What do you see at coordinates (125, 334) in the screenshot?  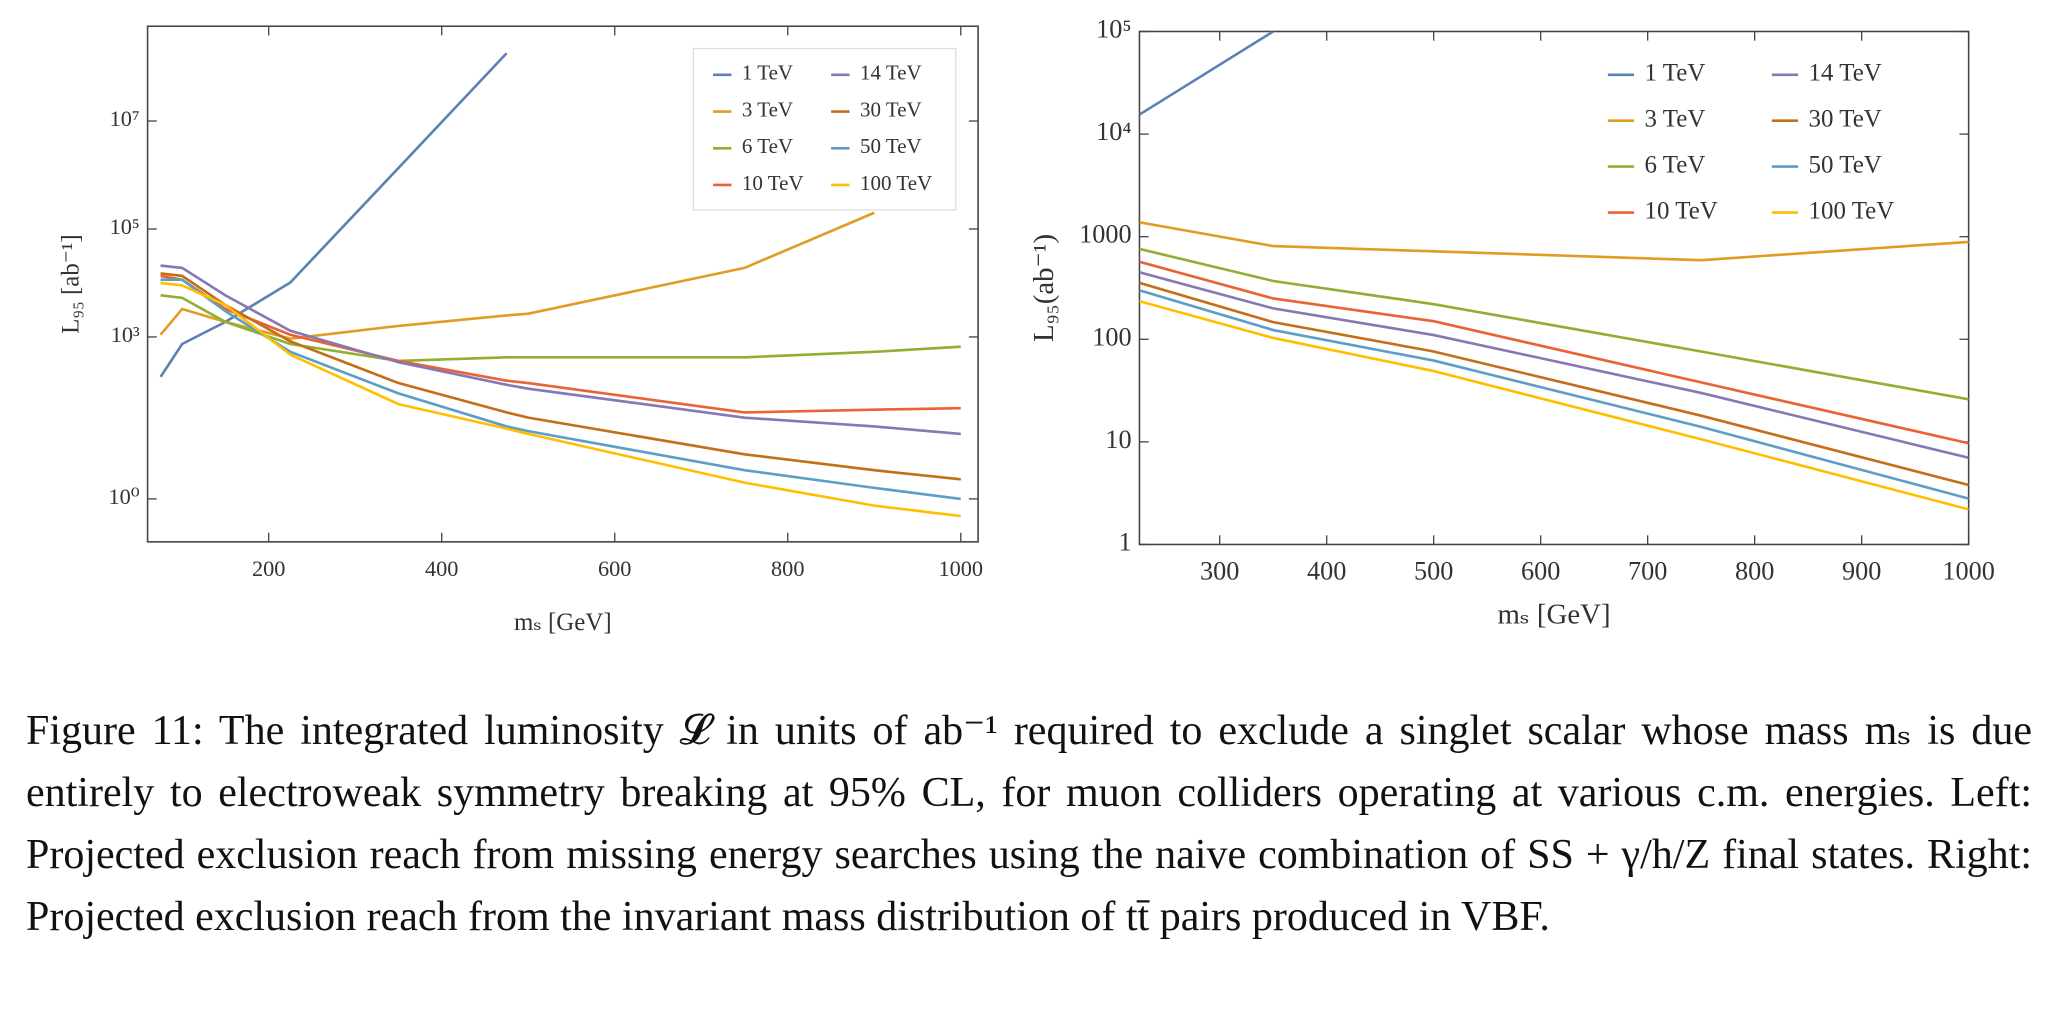 I see `y-tick-label: 10³` at bounding box center [125, 334].